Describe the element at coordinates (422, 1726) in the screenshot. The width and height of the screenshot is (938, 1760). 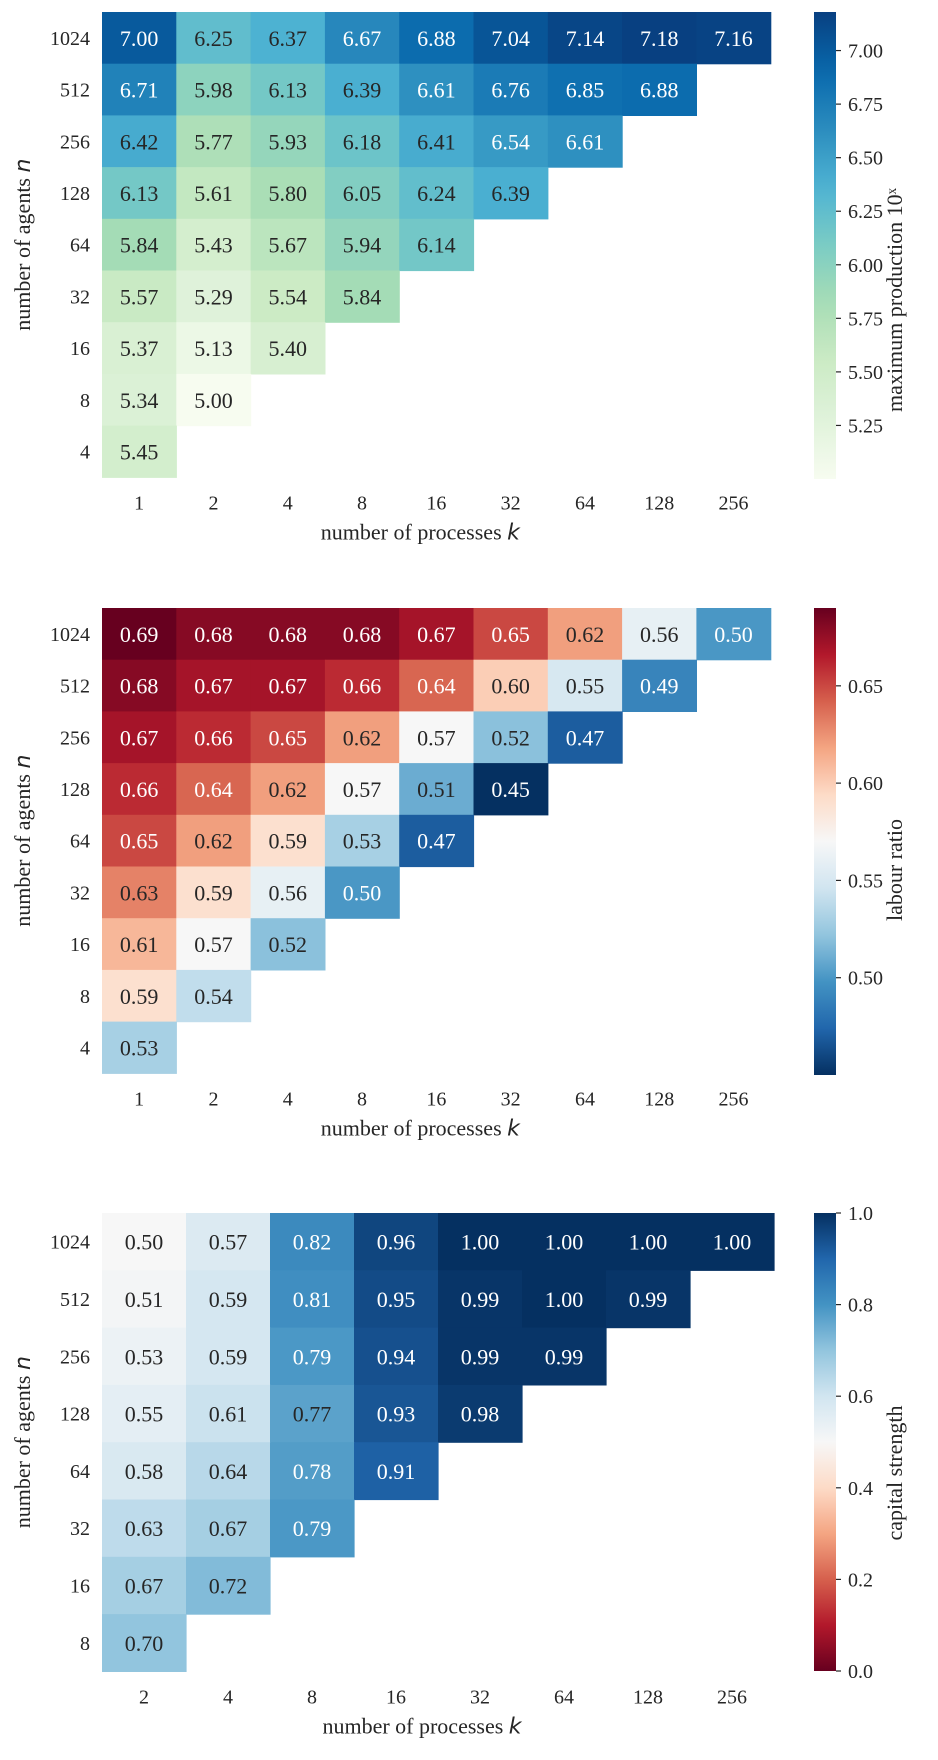
I see `x-axis-label: number of processes k` at that location.